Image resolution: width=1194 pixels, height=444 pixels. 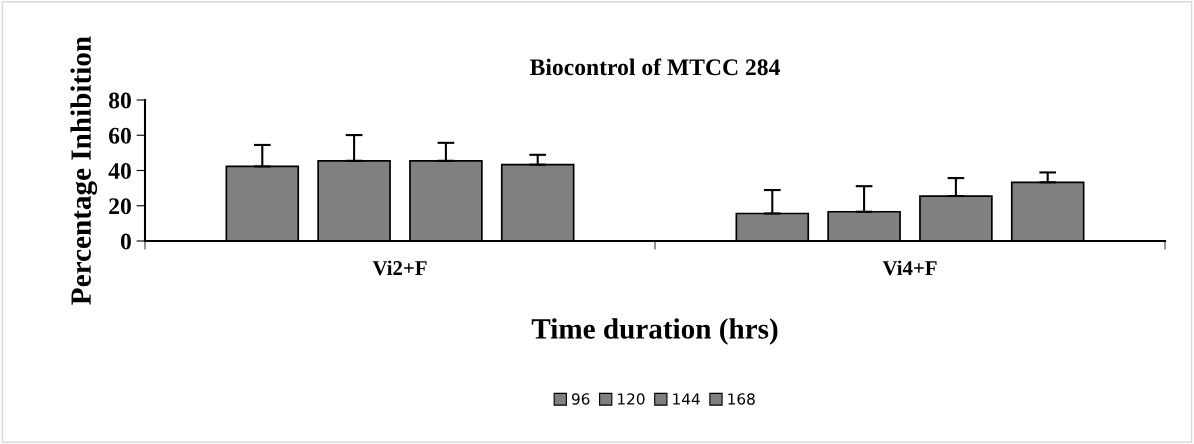 What do you see at coordinates (631, 399) in the screenshot?
I see `legend-label: 120` at bounding box center [631, 399].